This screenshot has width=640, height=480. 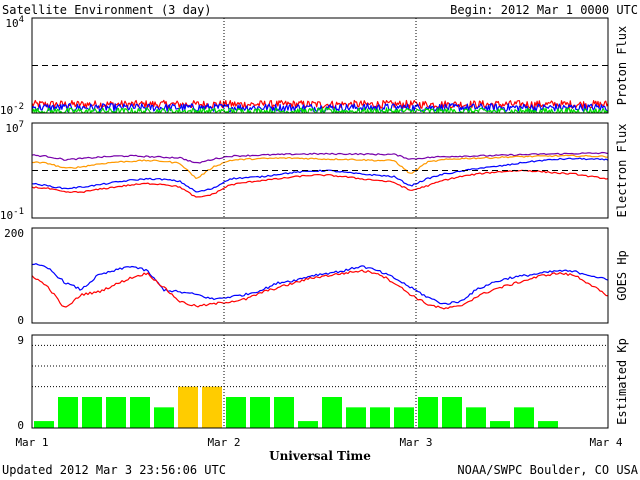 I want to click on y-axis-label: Estimated Kp, so click(x=622, y=381).